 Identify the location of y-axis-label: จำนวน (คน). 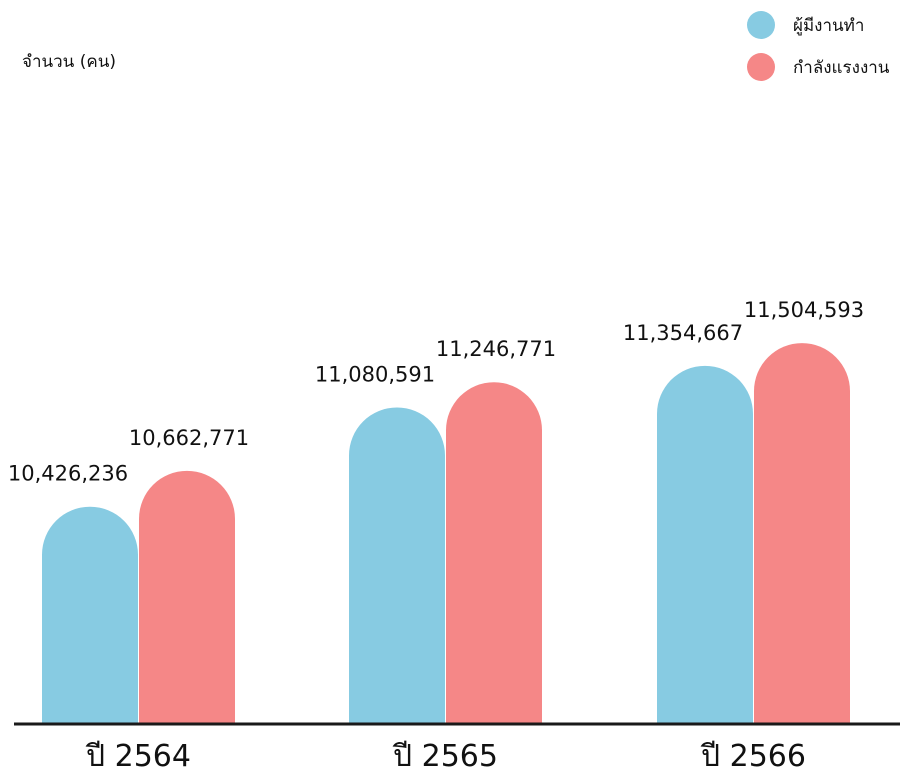
(69, 62).